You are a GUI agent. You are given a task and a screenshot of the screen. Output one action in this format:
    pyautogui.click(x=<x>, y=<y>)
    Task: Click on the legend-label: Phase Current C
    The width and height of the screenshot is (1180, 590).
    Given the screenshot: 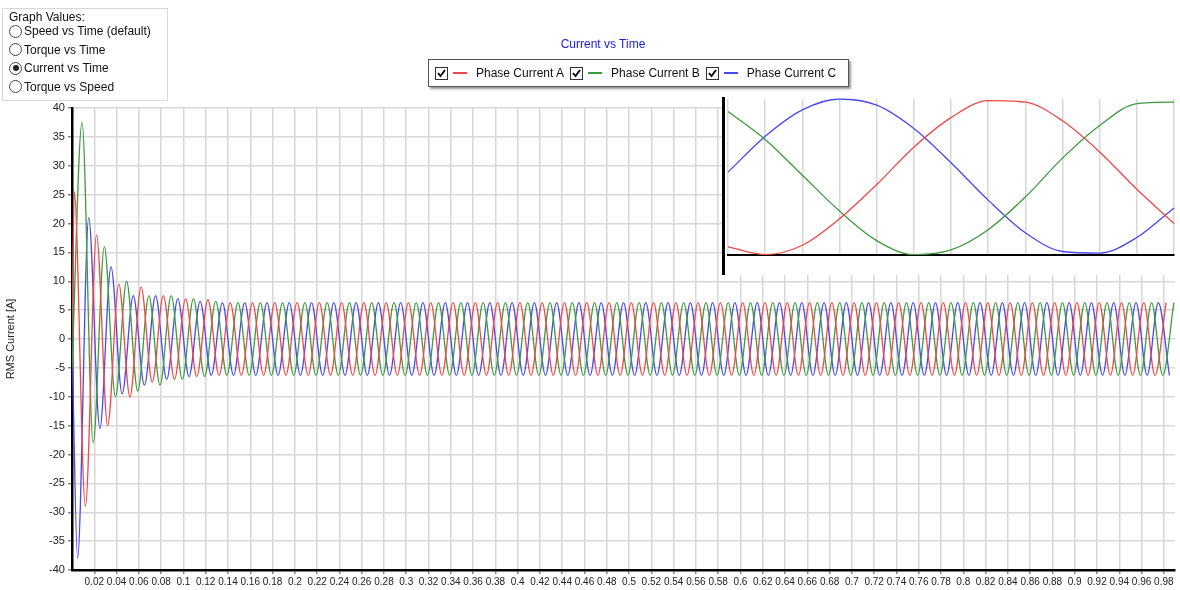 What is the action you would take?
    pyautogui.click(x=791, y=73)
    